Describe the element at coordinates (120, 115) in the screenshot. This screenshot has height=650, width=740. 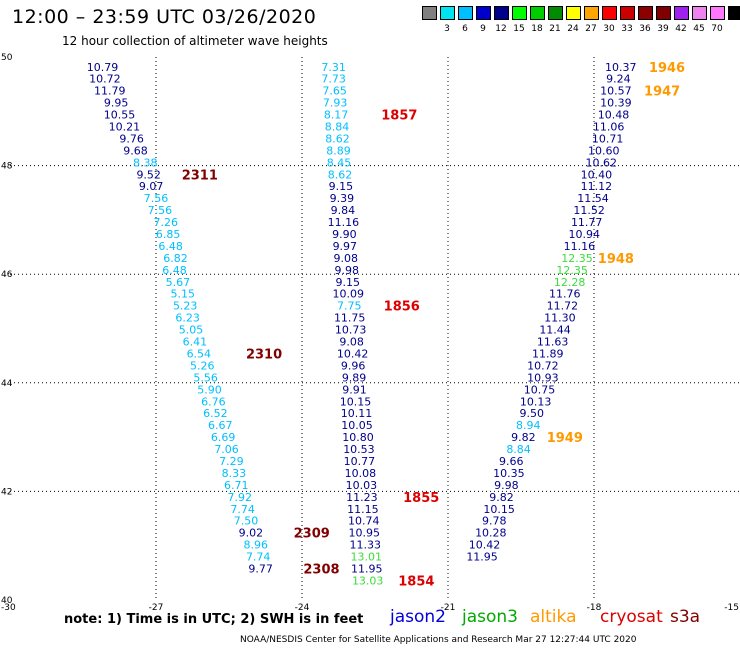
I see `wave-height-value: 10.55` at that location.